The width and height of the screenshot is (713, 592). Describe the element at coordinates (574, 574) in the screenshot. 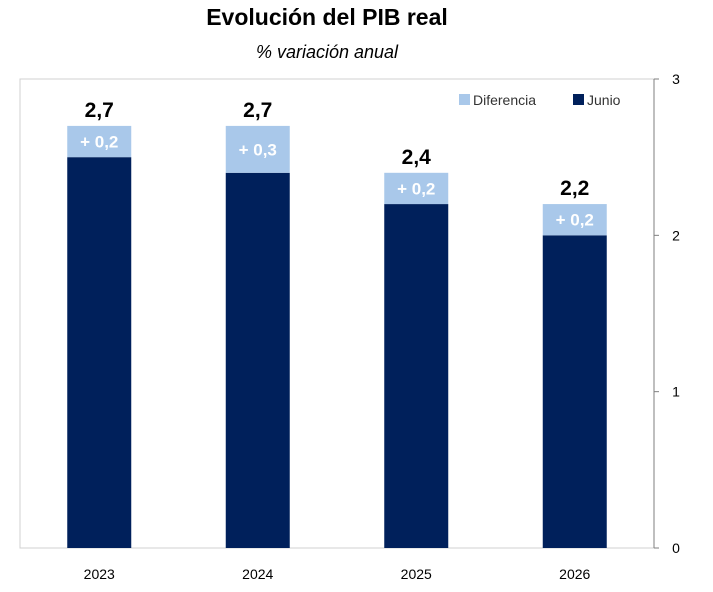

I see `x-tick-label-2026: 2026` at that location.